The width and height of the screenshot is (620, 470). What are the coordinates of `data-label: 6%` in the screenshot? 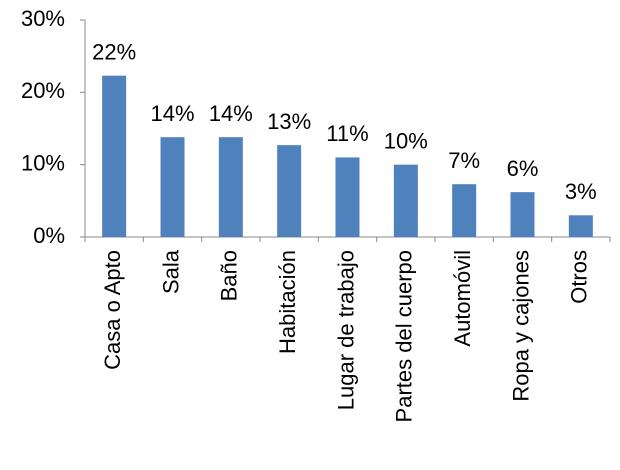 It's located at (523, 168).